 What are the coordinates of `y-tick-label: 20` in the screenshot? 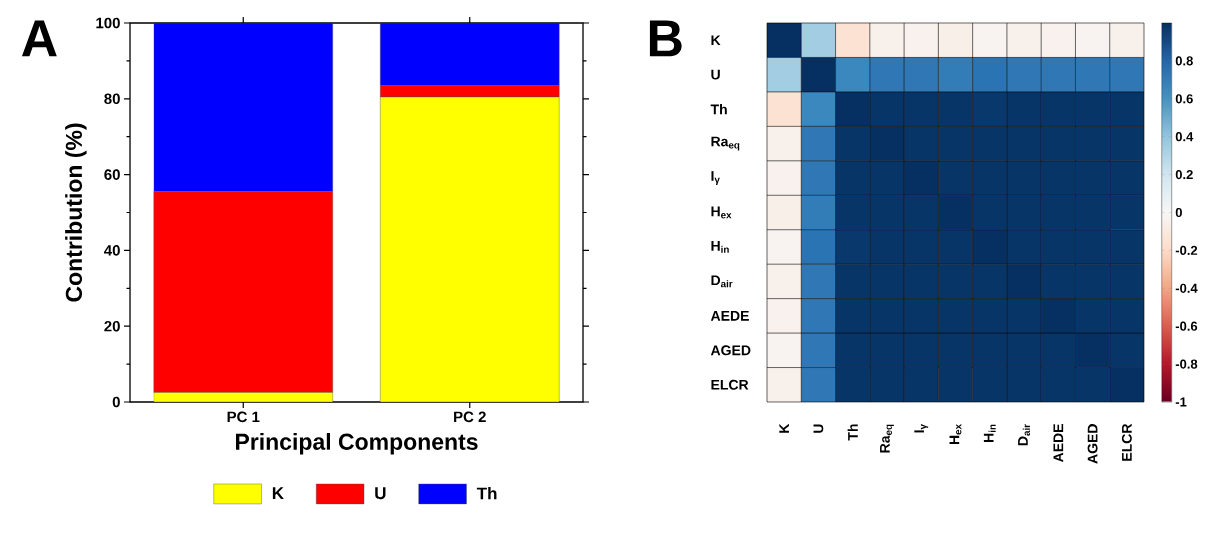 It's located at (112, 326).